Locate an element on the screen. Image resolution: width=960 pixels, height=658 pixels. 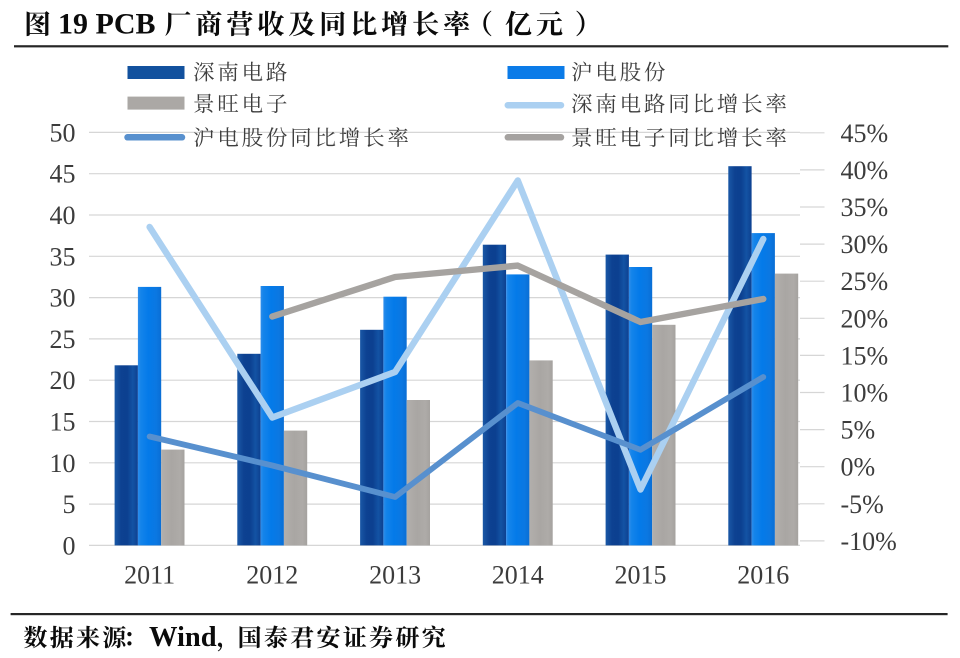
svg-text: 5 is located at coordinates (69, 504).